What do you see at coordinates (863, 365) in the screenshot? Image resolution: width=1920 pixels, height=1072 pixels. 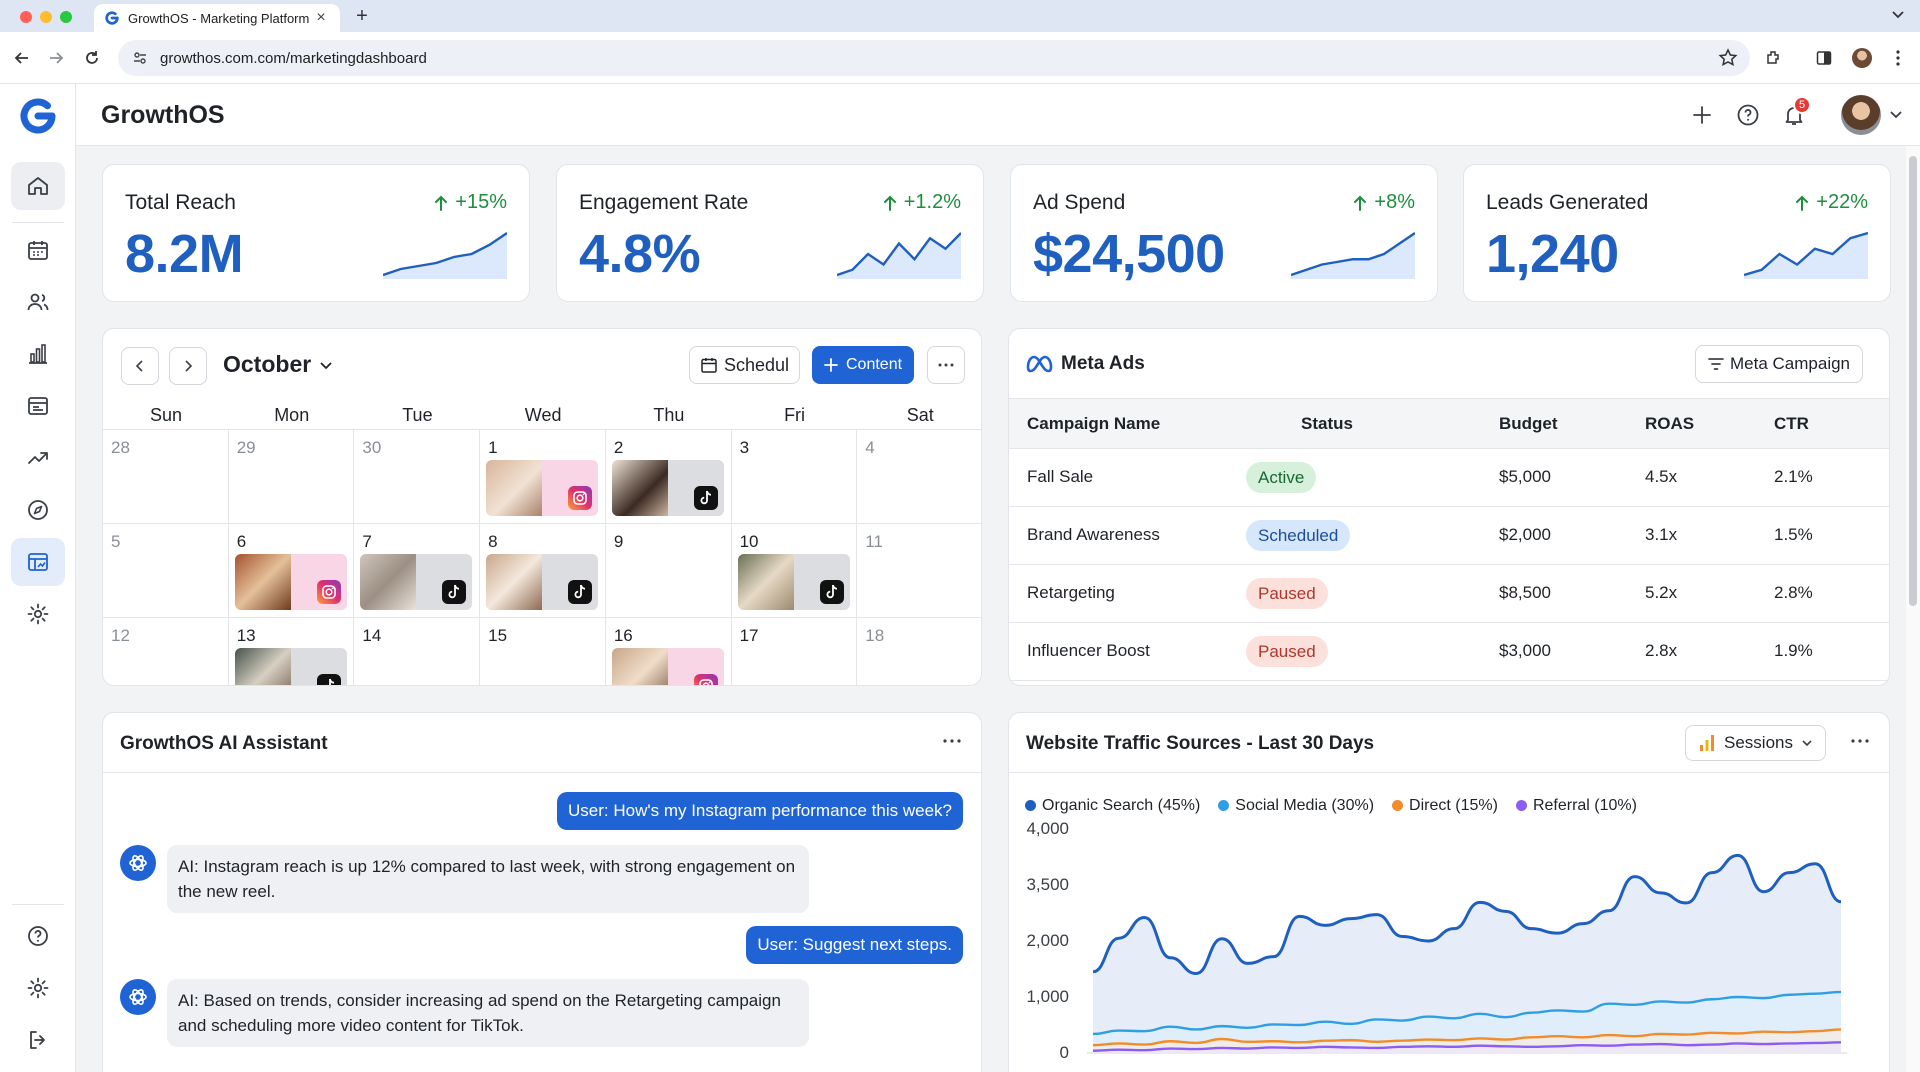 I see `add-content-button: Content` at bounding box center [863, 365].